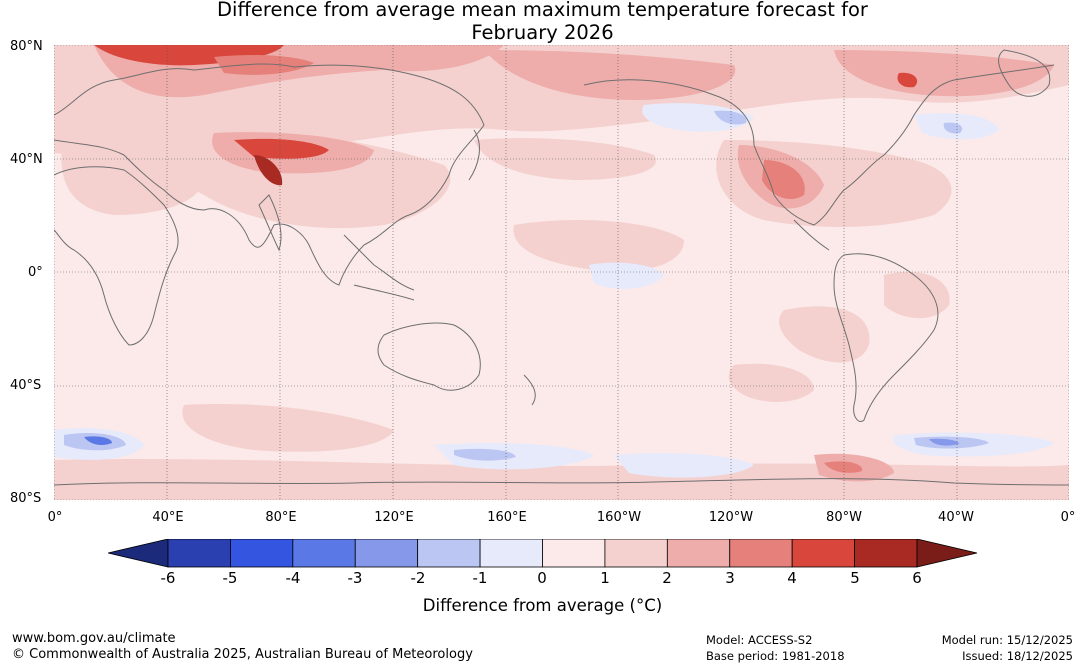 The image size is (1085, 667). Describe the element at coordinates (956, 517) in the screenshot. I see `lon-label-40w: 40°W` at that location.